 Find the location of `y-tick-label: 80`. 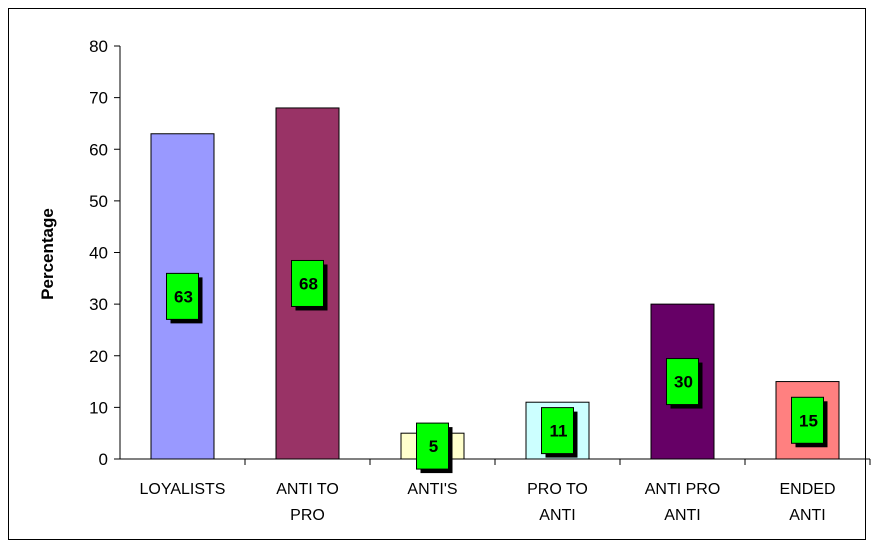

y-tick-label: 80 is located at coordinates (98, 46).